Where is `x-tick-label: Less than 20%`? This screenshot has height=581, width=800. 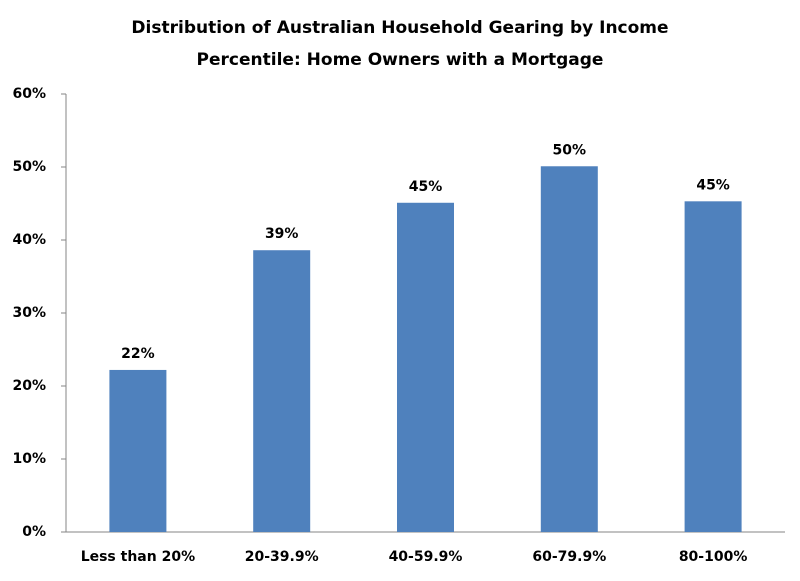 x-tick-label: Less than 20% is located at coordinates (138, 557).